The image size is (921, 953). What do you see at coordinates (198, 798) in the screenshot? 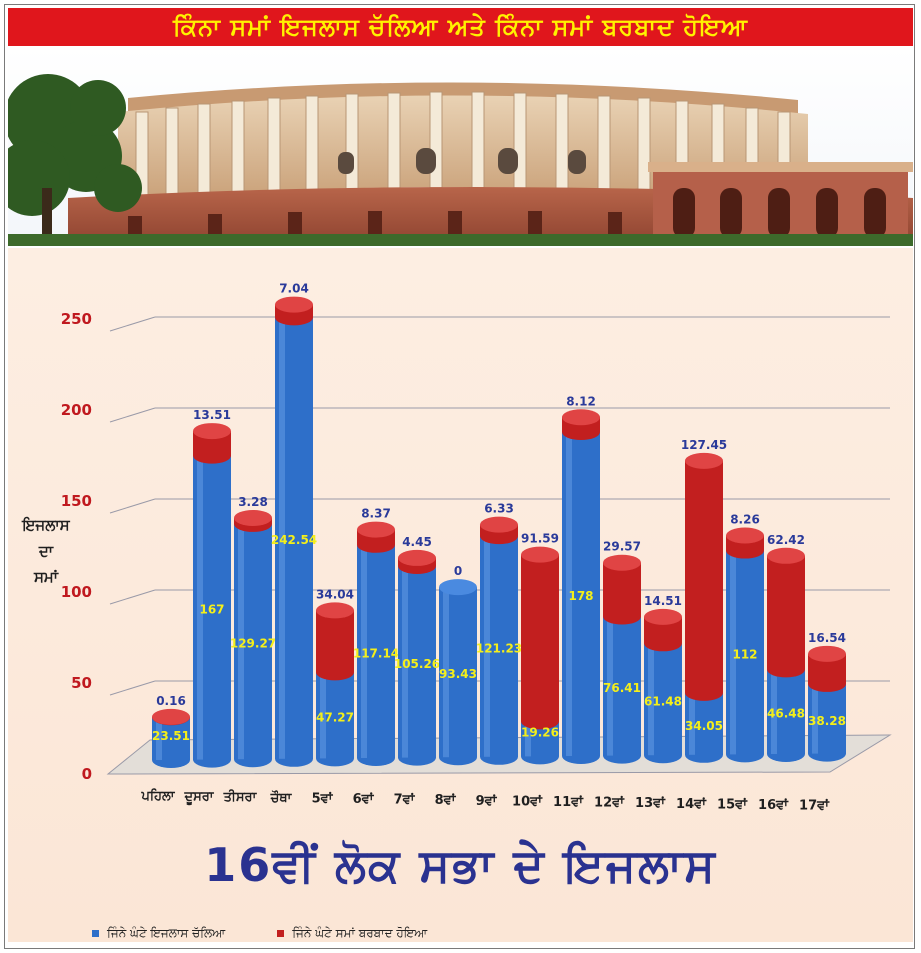
I see `x-tick-label: ਦੂਸਰਾ` at bounding box center [198, 798].